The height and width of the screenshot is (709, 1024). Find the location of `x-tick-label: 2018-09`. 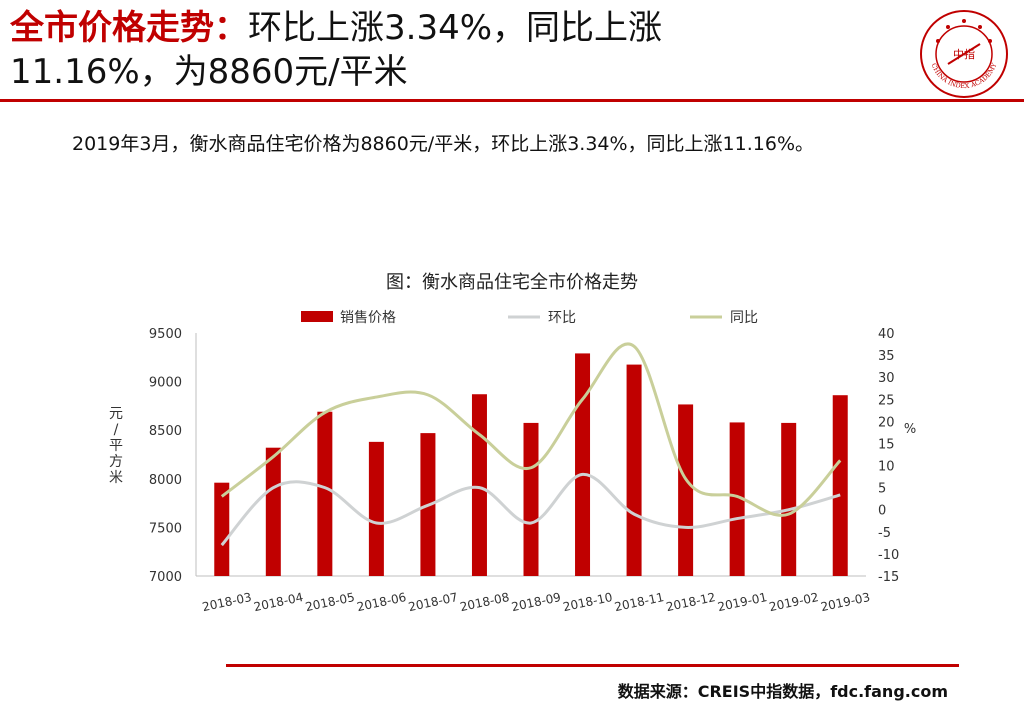

x-tick-label: 2018-09 is located at coordinates (536, 602).